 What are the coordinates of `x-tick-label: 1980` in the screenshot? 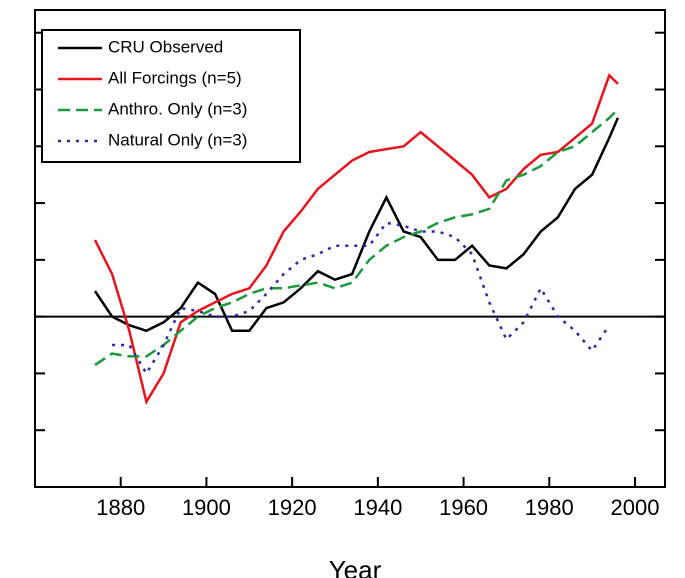 It's located at (549, 507).